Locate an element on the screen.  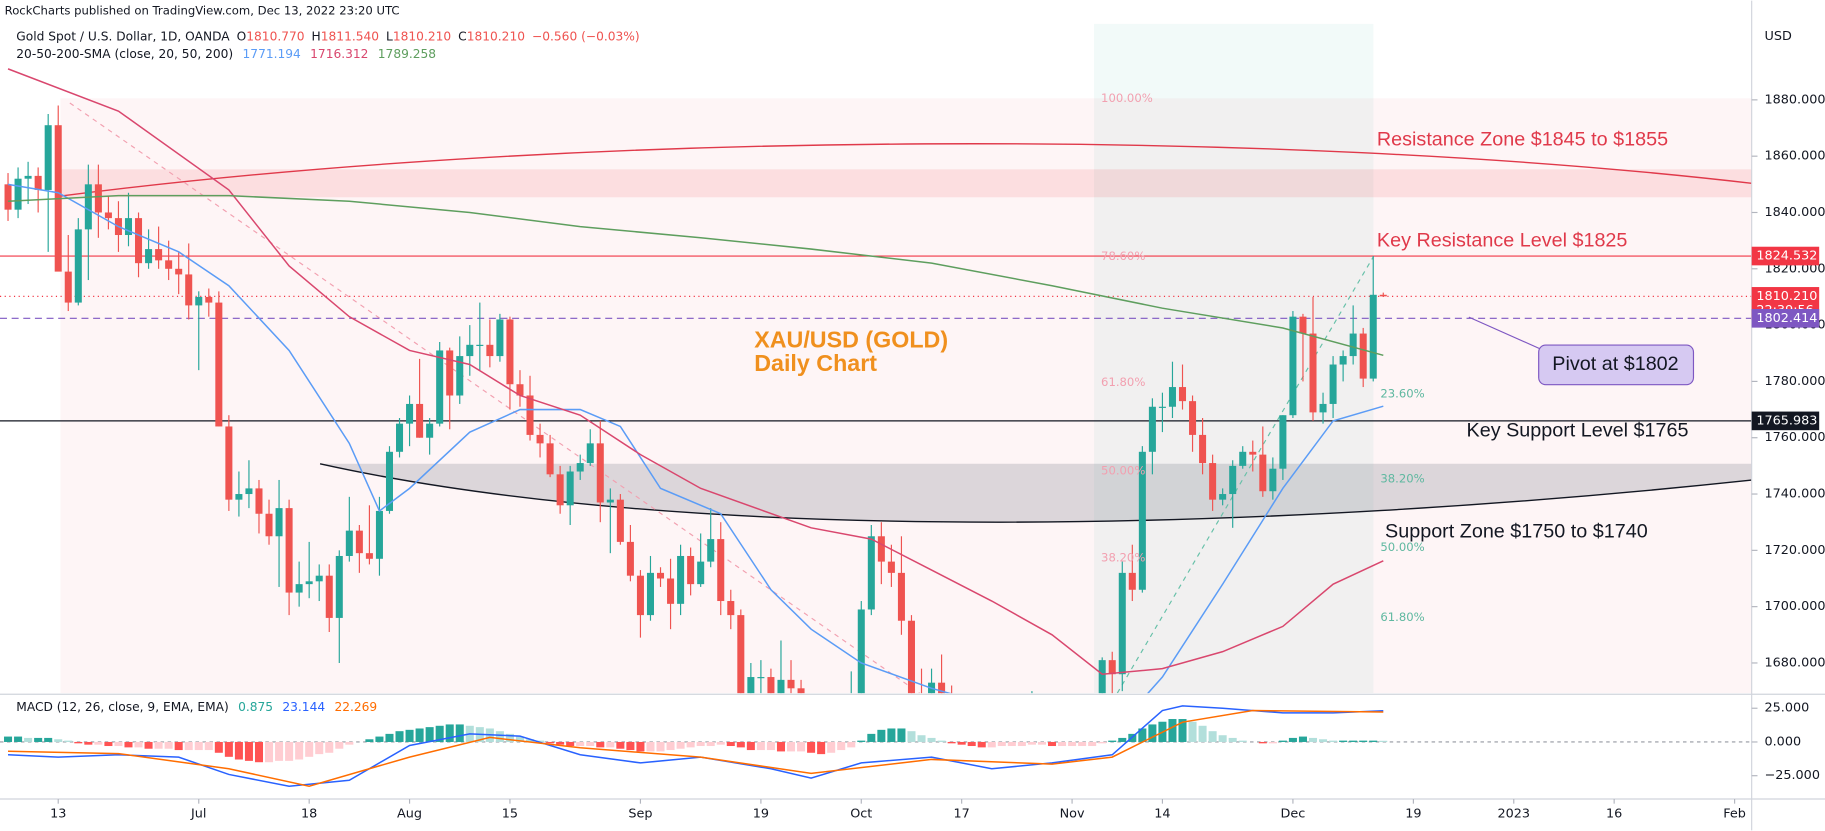
y-tick-label: 1780.000 is located at coordinates (1794, 381).